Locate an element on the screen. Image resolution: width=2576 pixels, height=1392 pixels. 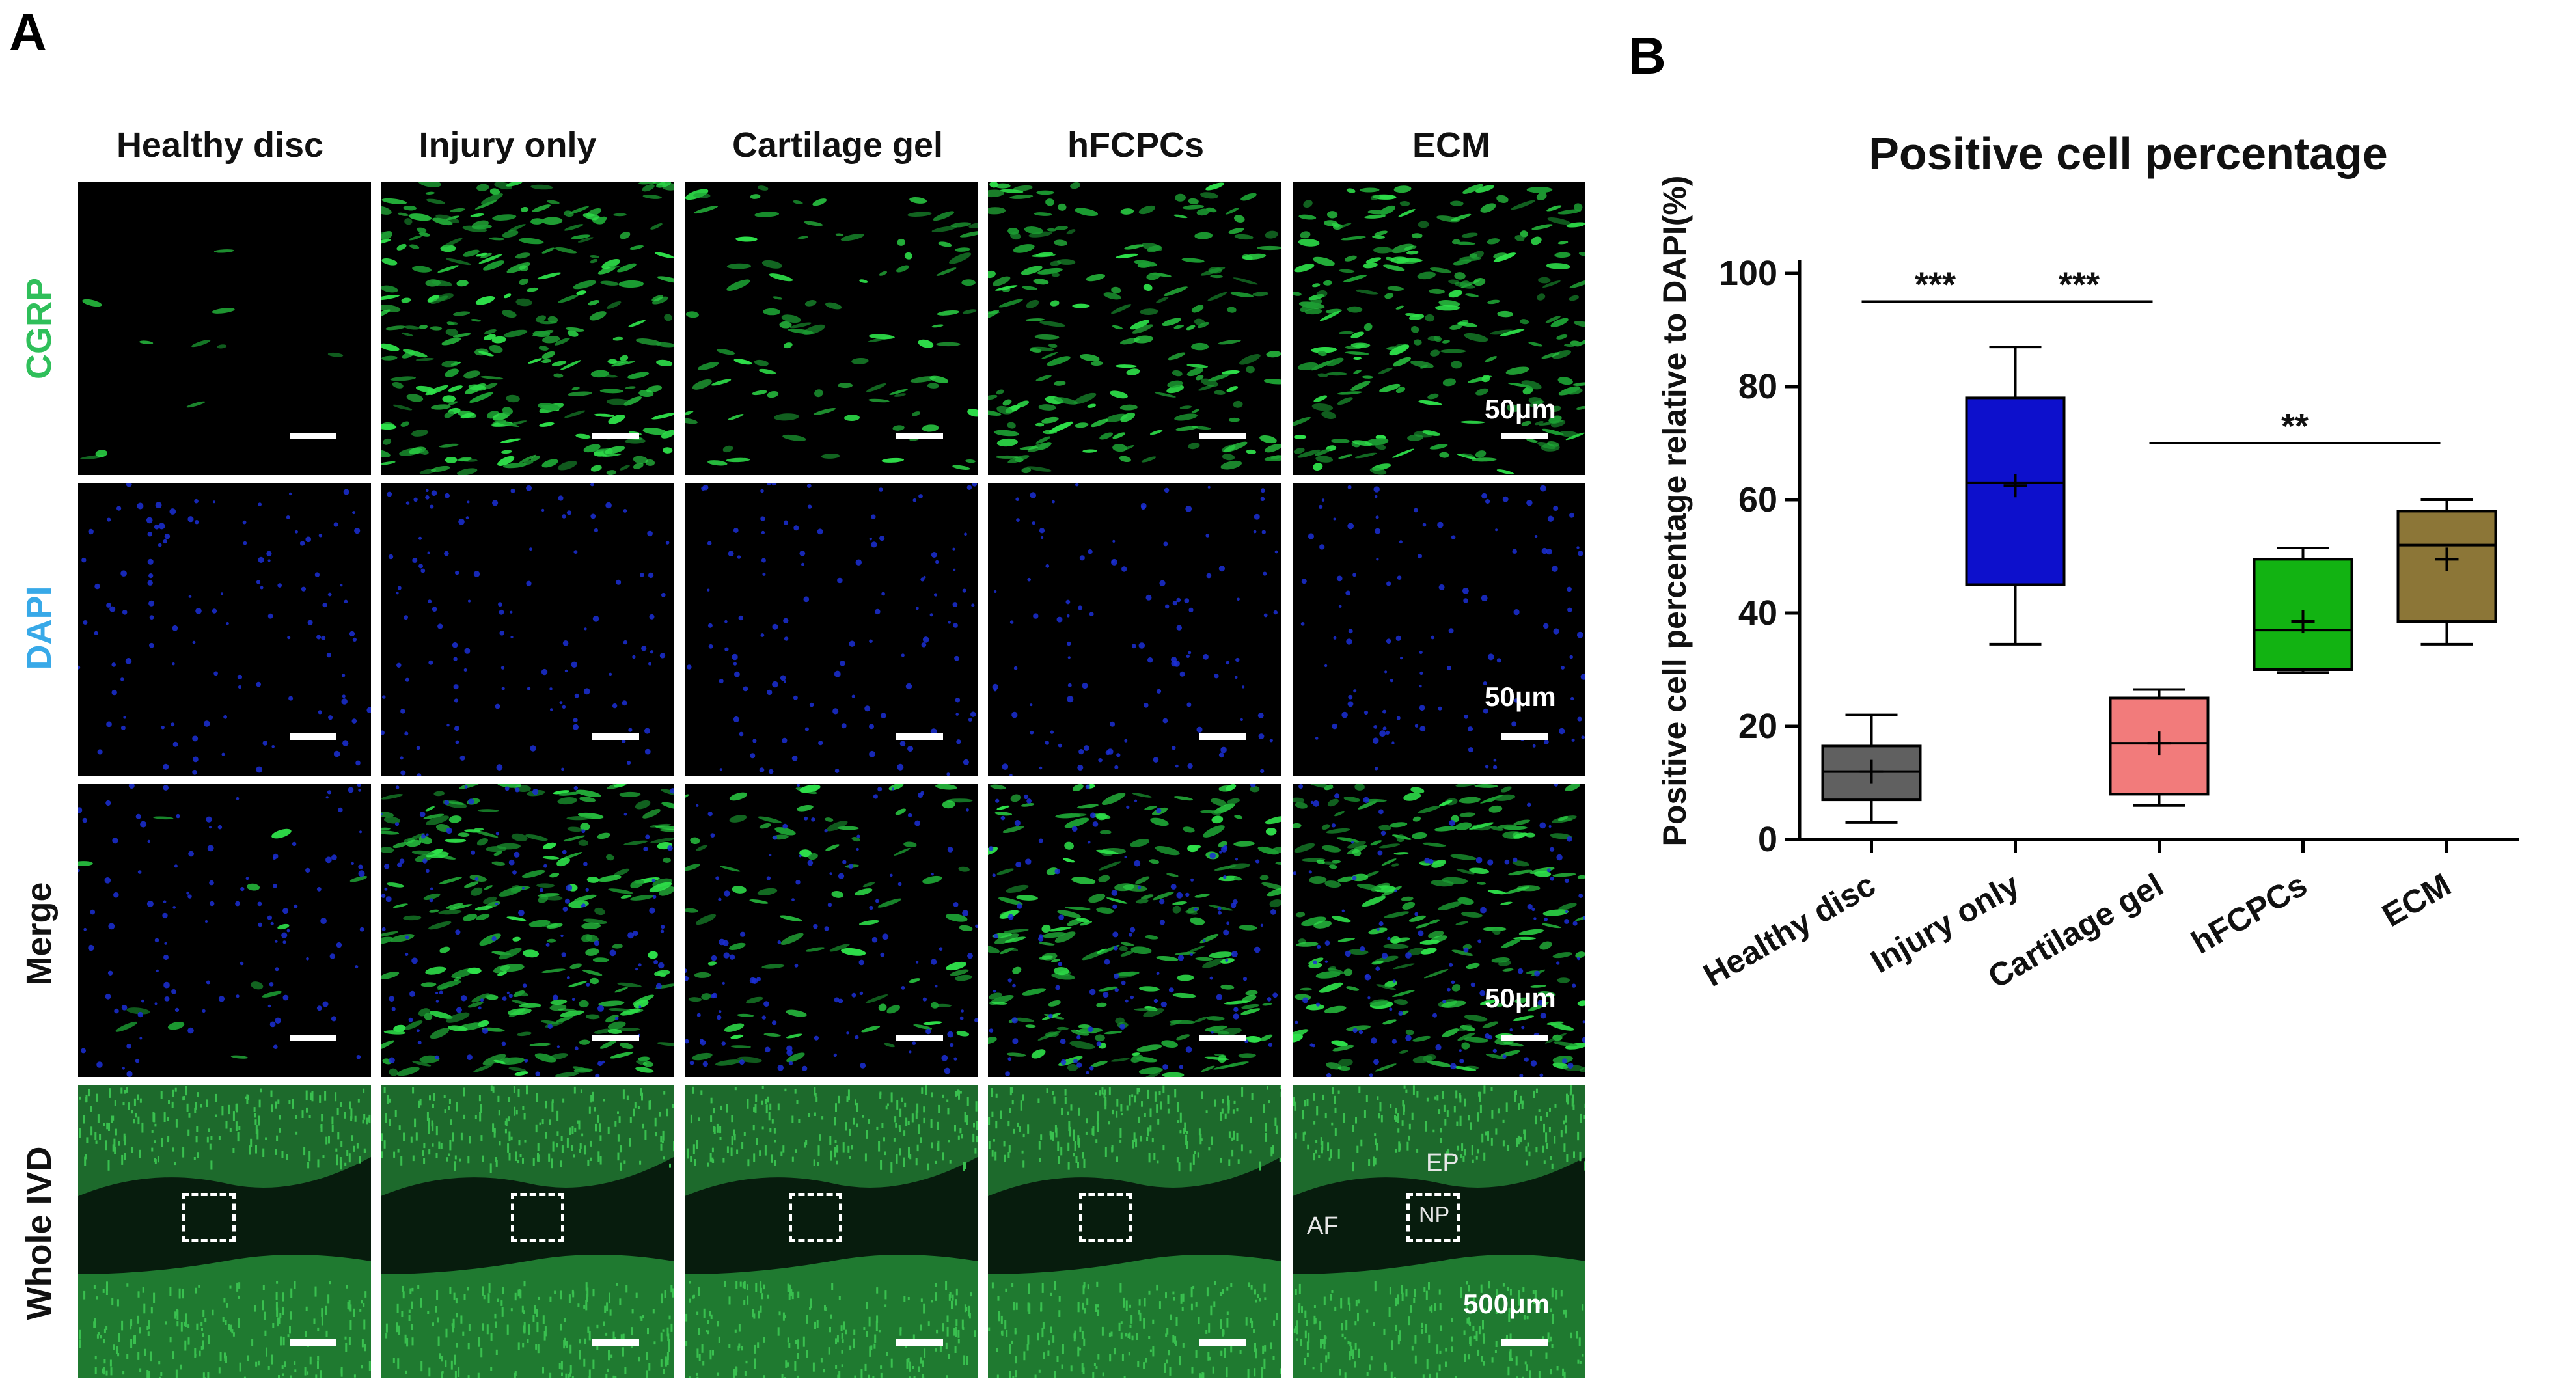
micrograph-cgrp-healthy-disc is located at coordinates (225, 328).